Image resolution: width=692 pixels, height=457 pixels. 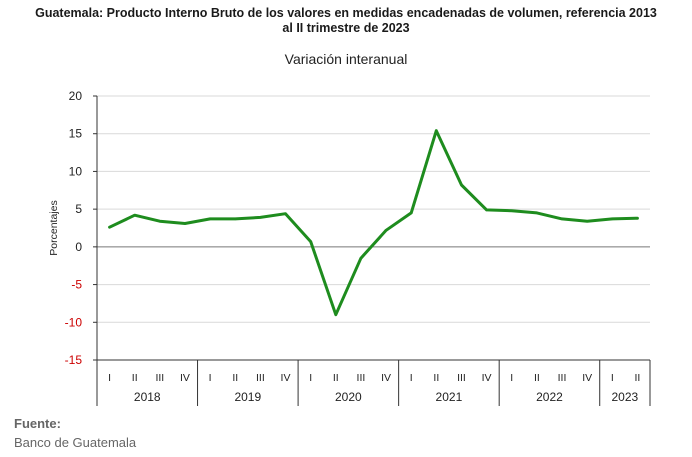 I want to click on x-tick-label-year: 2021, so click(x=449, y=397).